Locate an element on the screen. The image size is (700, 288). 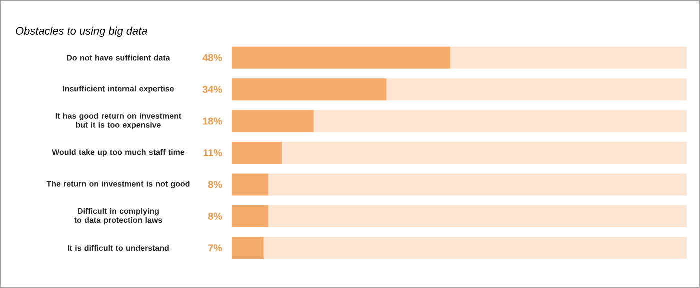
text: Obstacles to using big data is located at coordinates (82, 32).